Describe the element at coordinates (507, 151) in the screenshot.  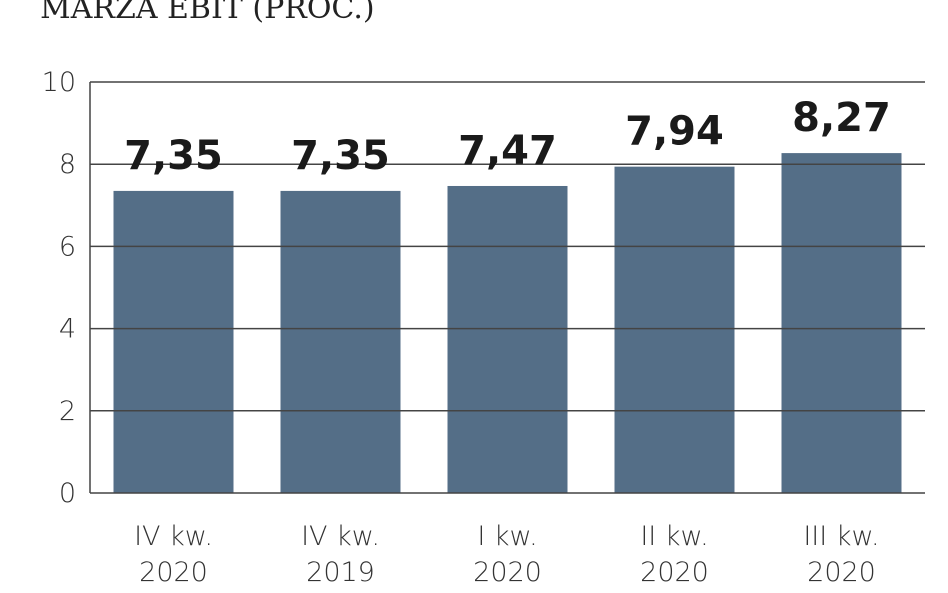
I see `value-label: 7,47` at that location.